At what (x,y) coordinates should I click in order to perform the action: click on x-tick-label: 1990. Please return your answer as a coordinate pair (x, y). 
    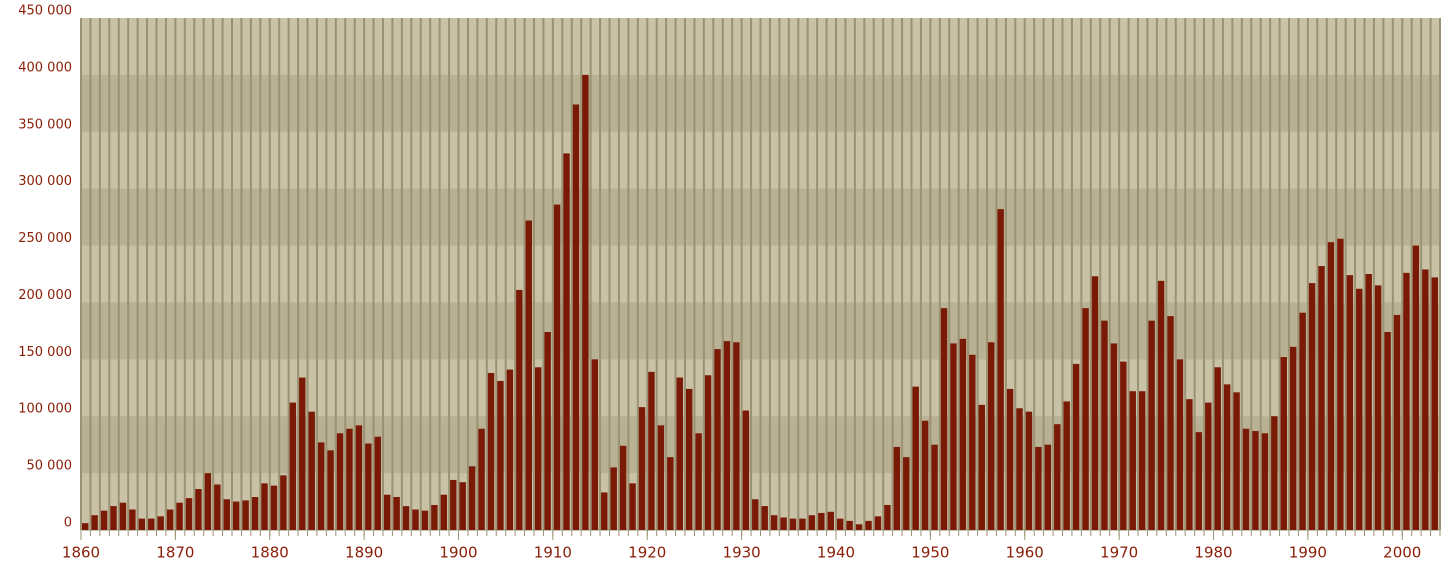
    Looking at the image, I should click on (1308, 553).